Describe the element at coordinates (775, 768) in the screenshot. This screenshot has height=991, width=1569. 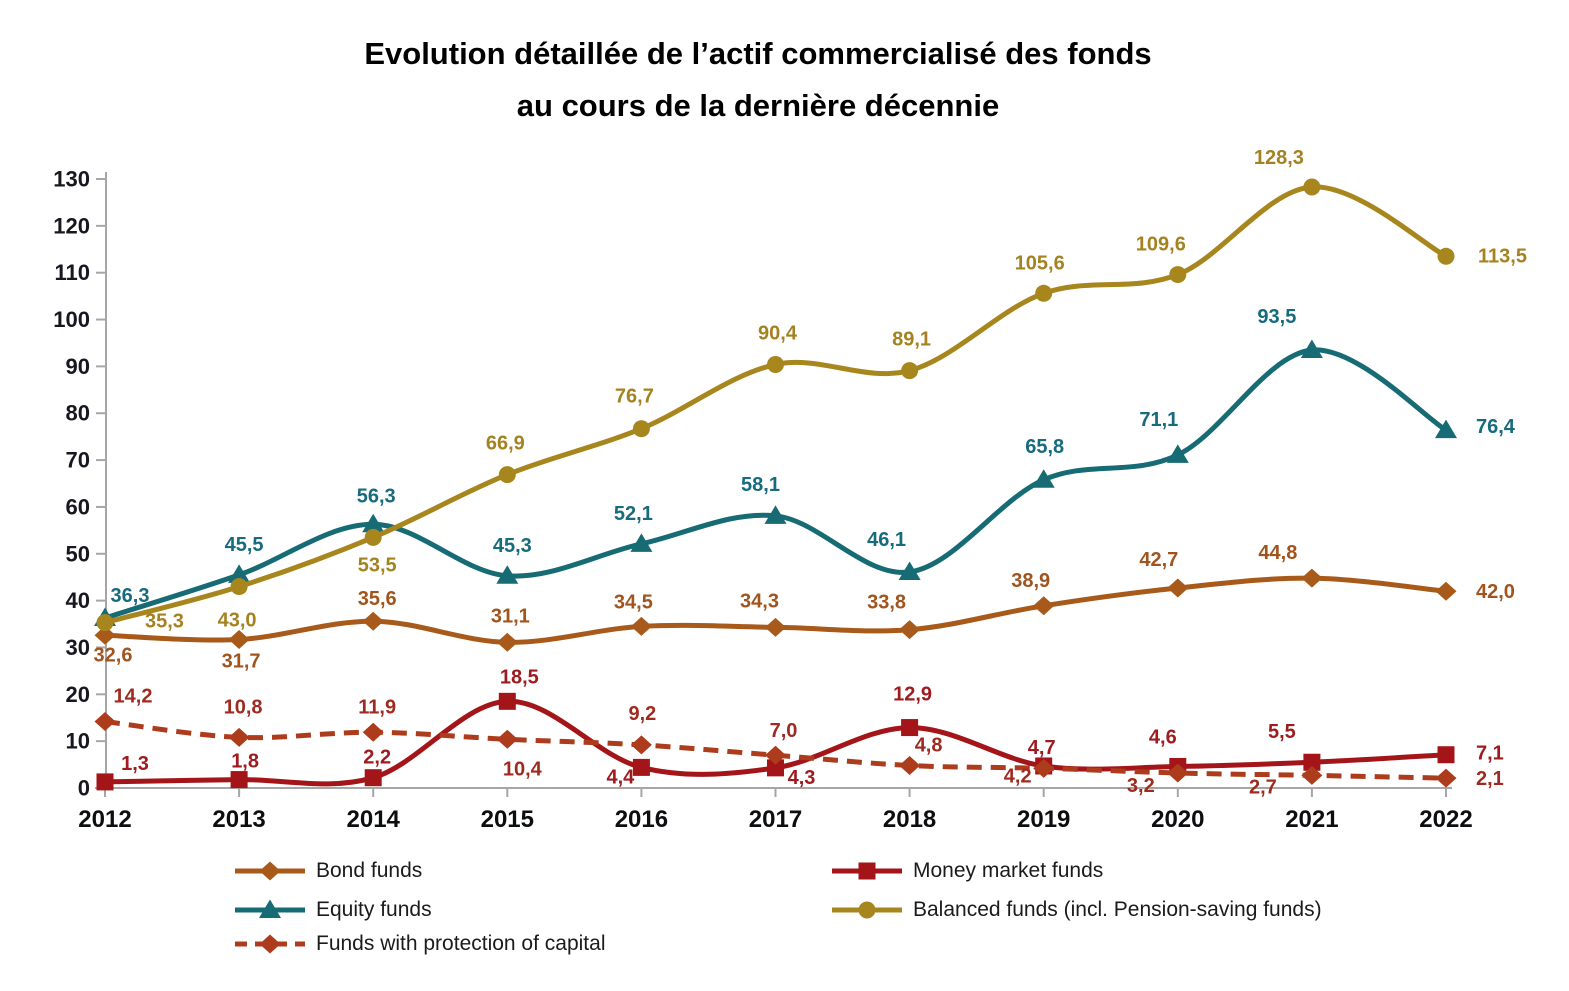
I see `marker-money-market-funds-2017` at that location.